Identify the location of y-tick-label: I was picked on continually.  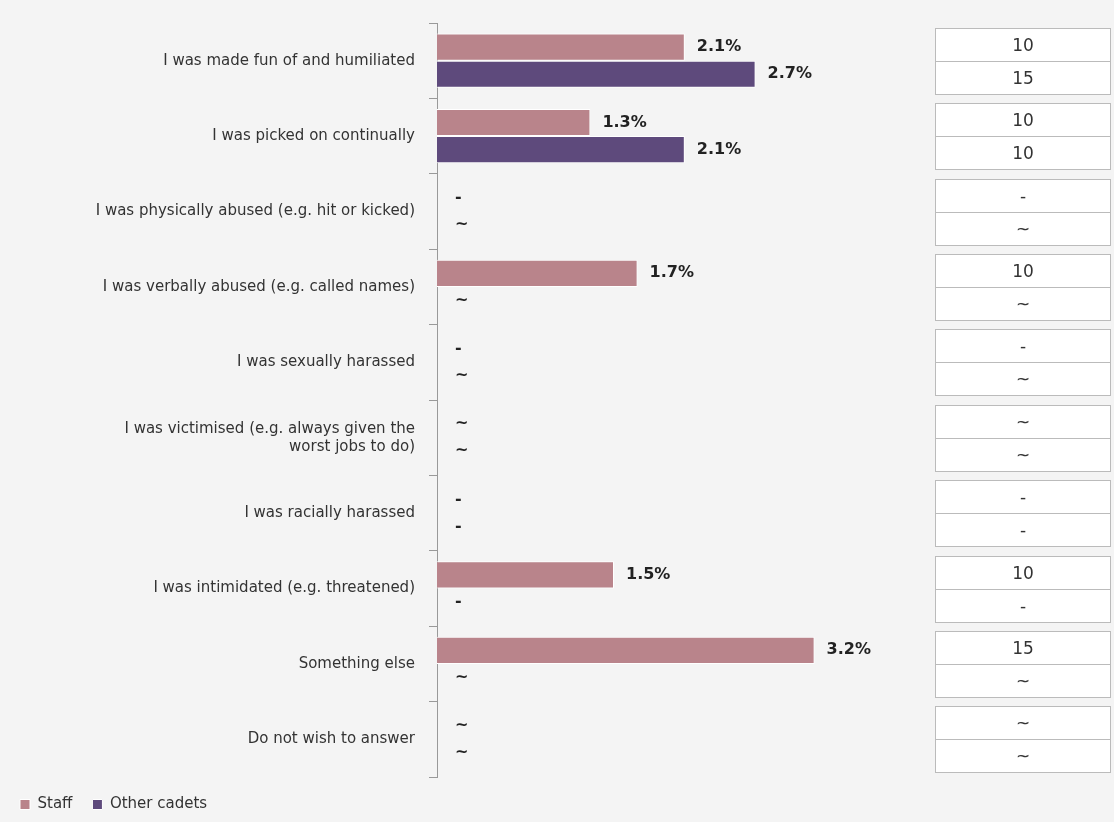
(314, 134).